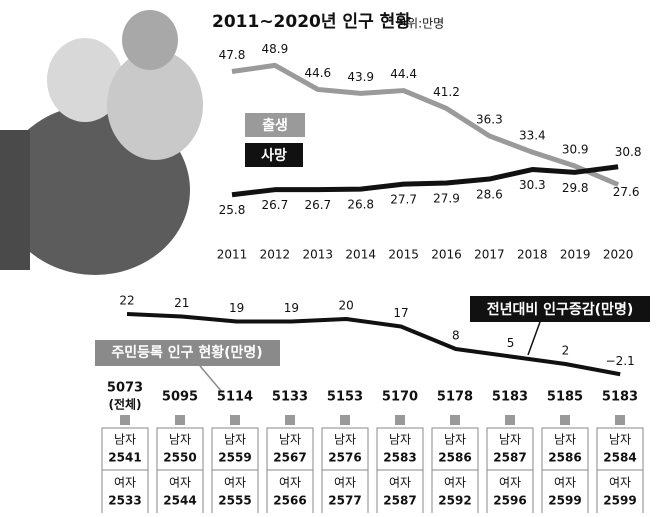 Image resolution: width=657 pixels, height=517 pixels. What do you see at coordinates (400, 313) in the screenshot?
I see `data-label: 17` at bounding box center [400, 313].